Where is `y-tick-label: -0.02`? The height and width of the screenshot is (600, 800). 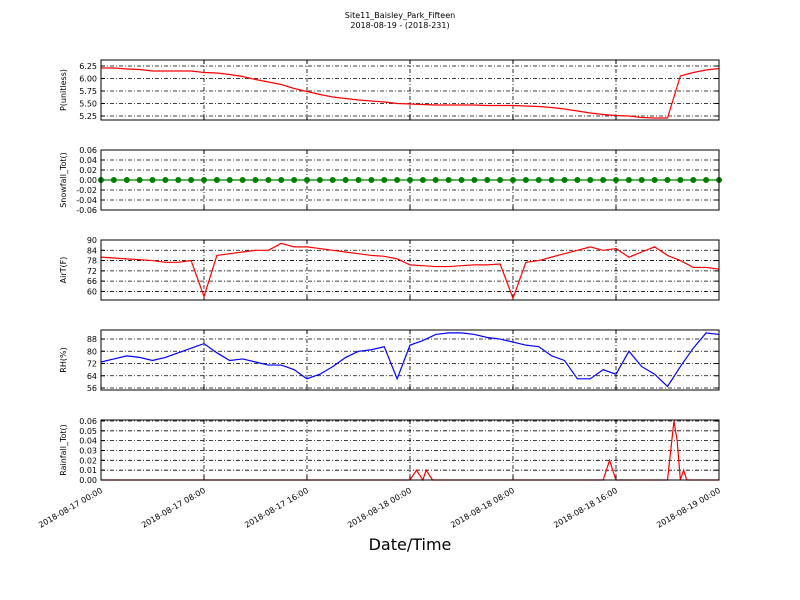
y-tick-label: -0.02 is located at coordinates (86, 190).